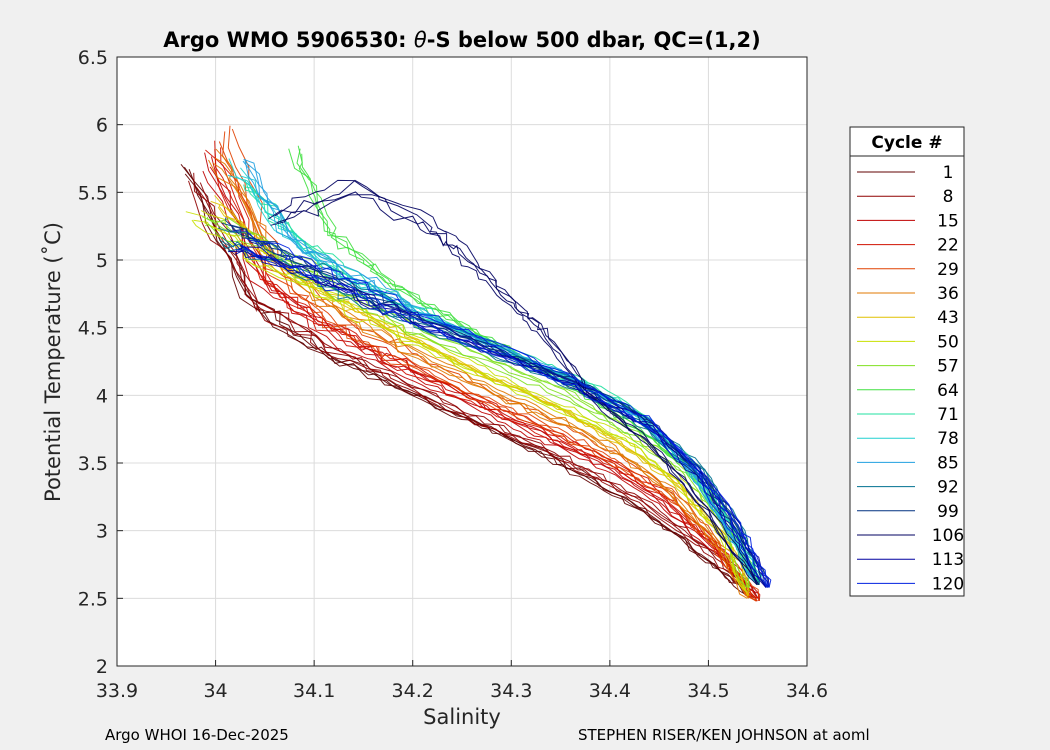  I want to click on x-axis-label: Salinity, so click(462, 717).